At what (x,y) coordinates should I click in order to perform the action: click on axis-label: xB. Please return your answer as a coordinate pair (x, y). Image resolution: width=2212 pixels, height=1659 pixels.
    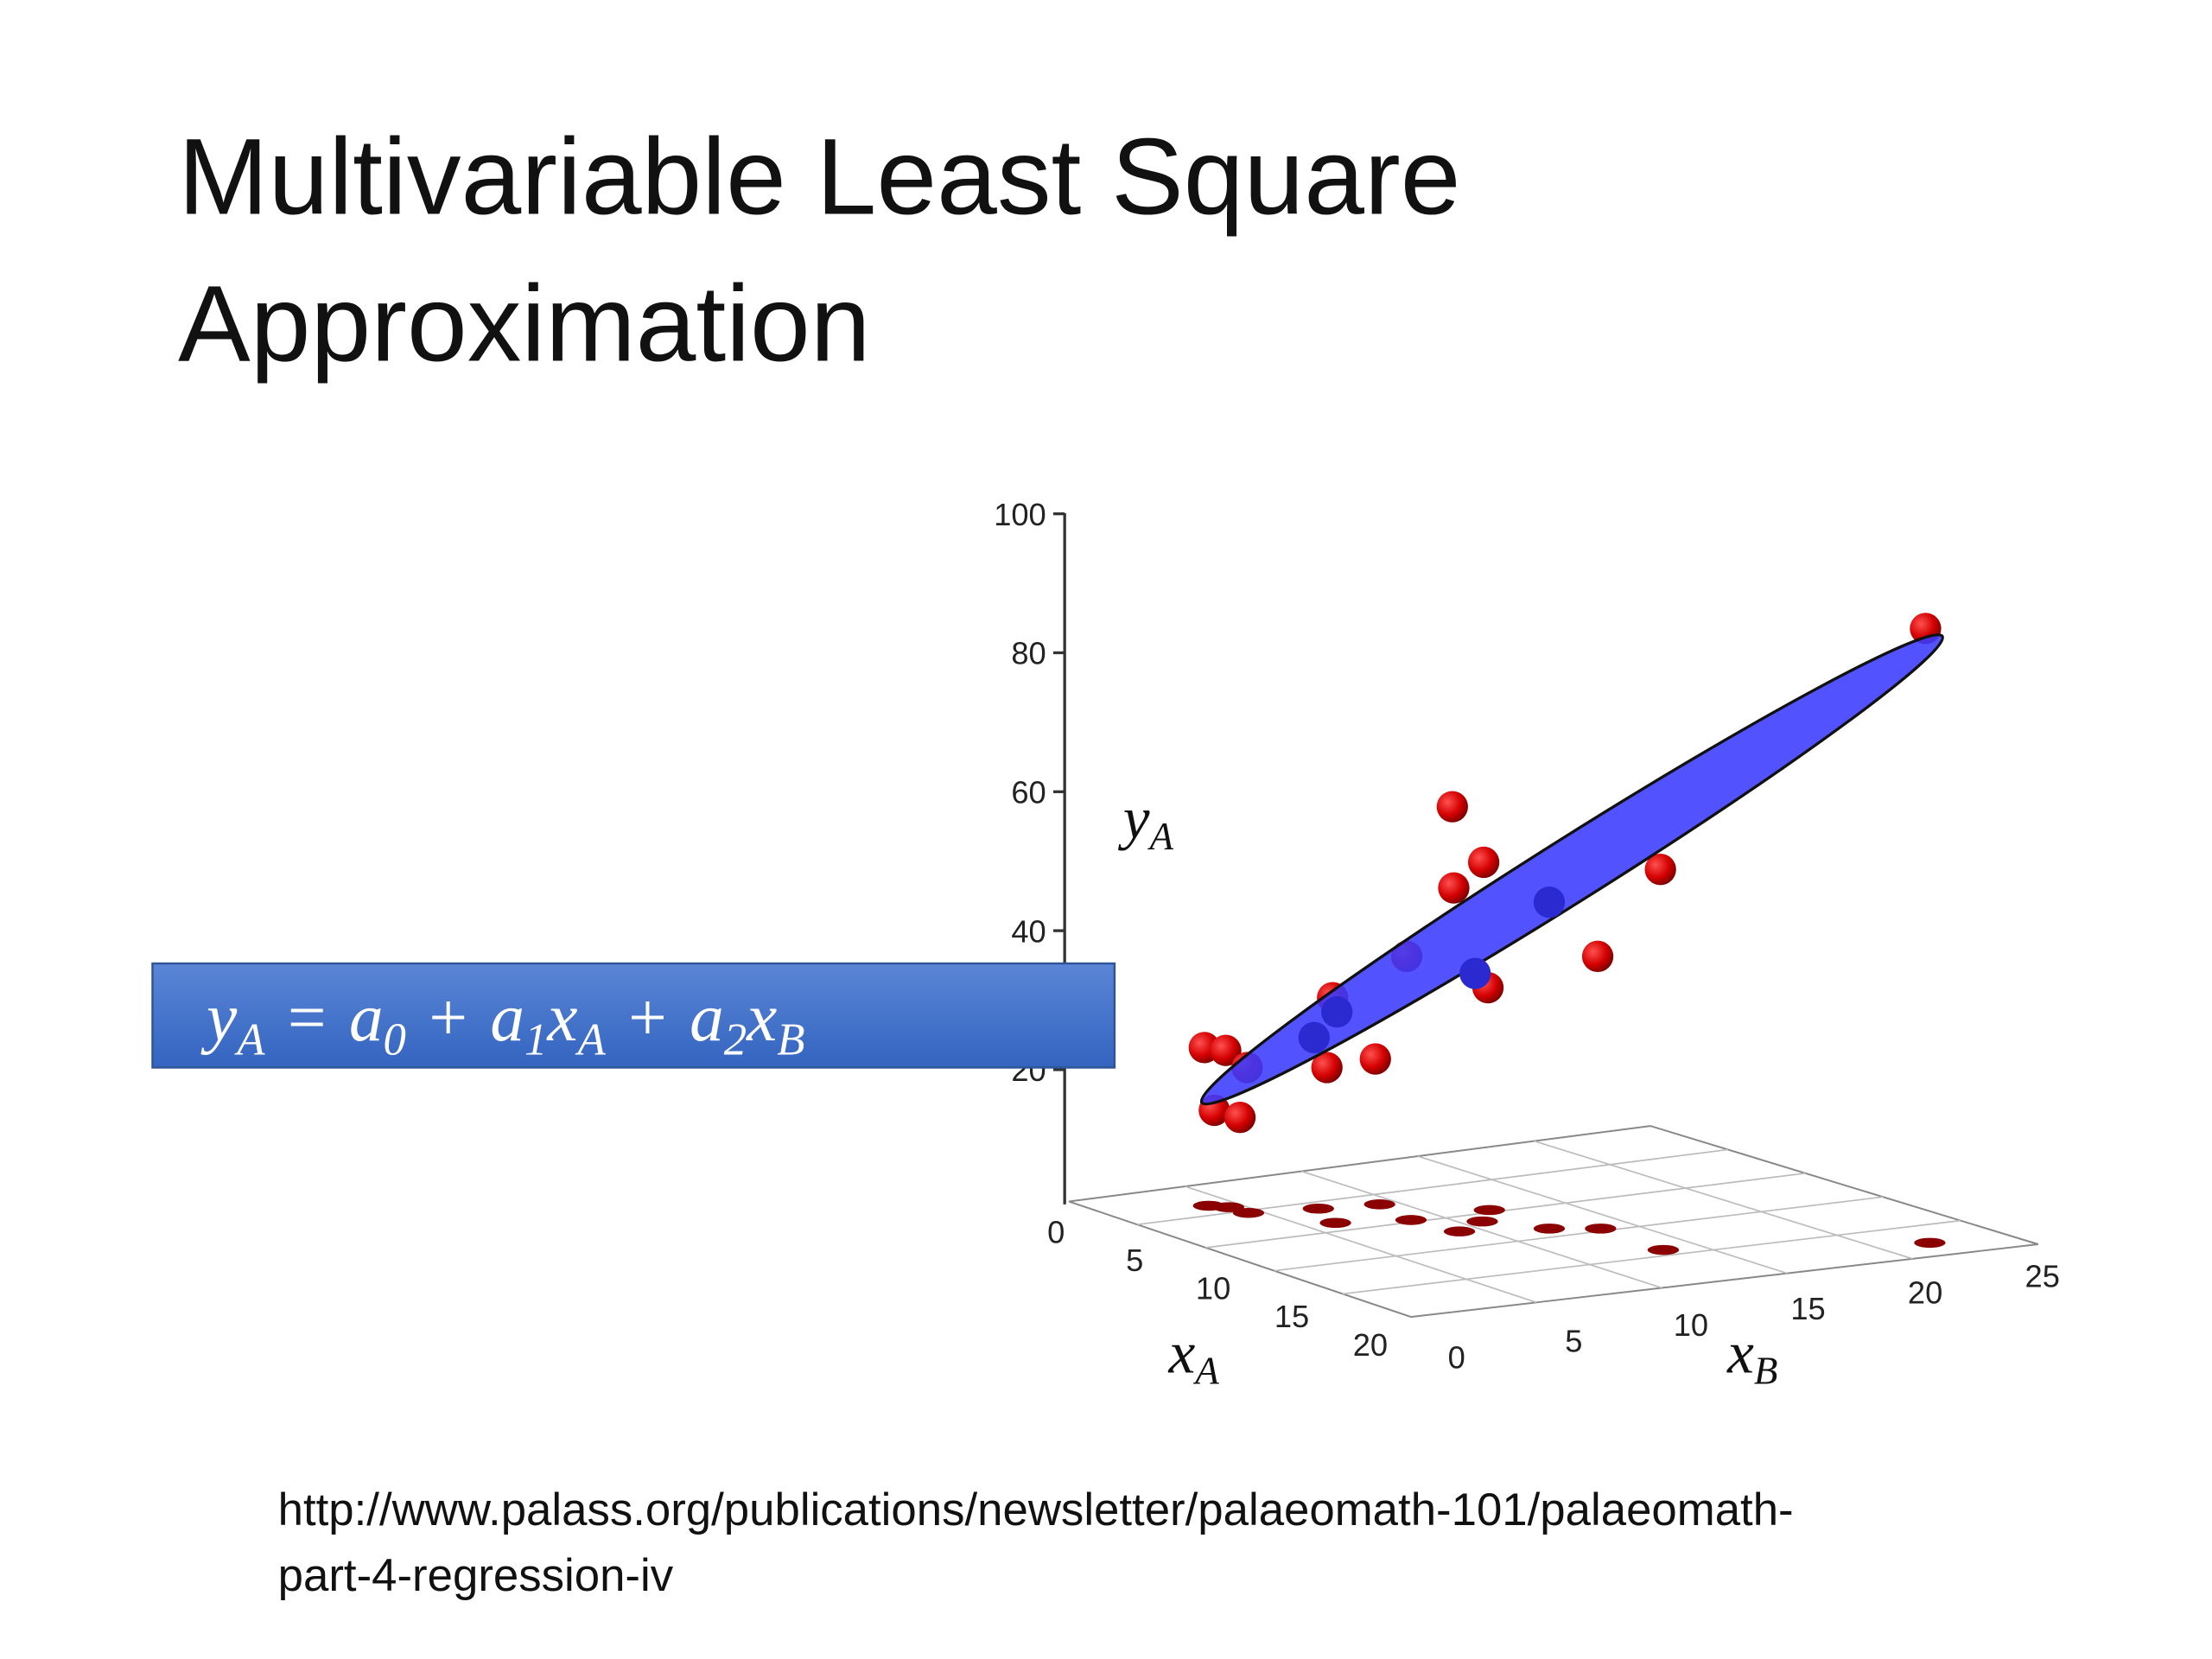
    Looking at the image, I should click on (1751, 1355).